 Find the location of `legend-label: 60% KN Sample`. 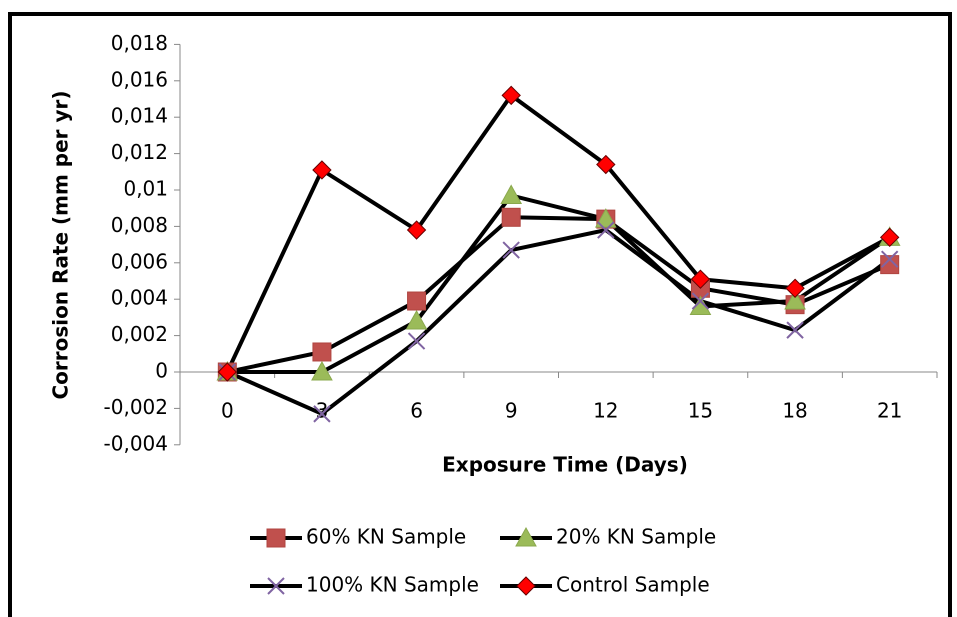

legend-label: 60% KN Sample is located at coordinates (386, 537).